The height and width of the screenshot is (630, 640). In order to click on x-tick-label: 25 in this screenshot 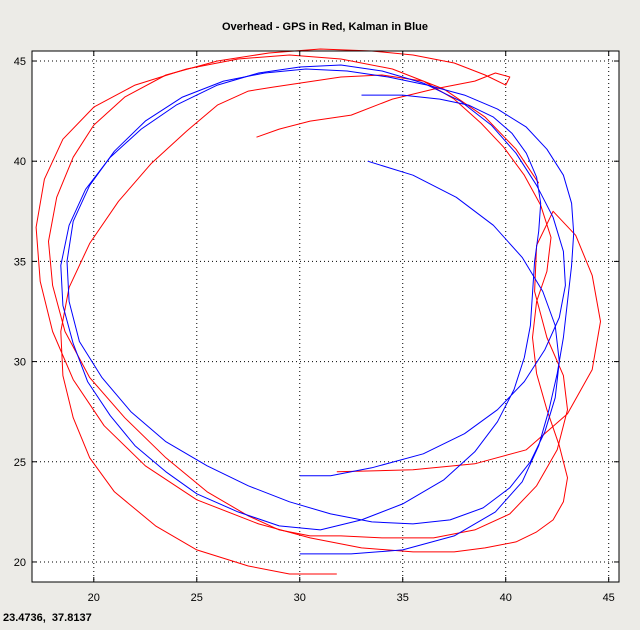, I will do `click(197, 598)`.